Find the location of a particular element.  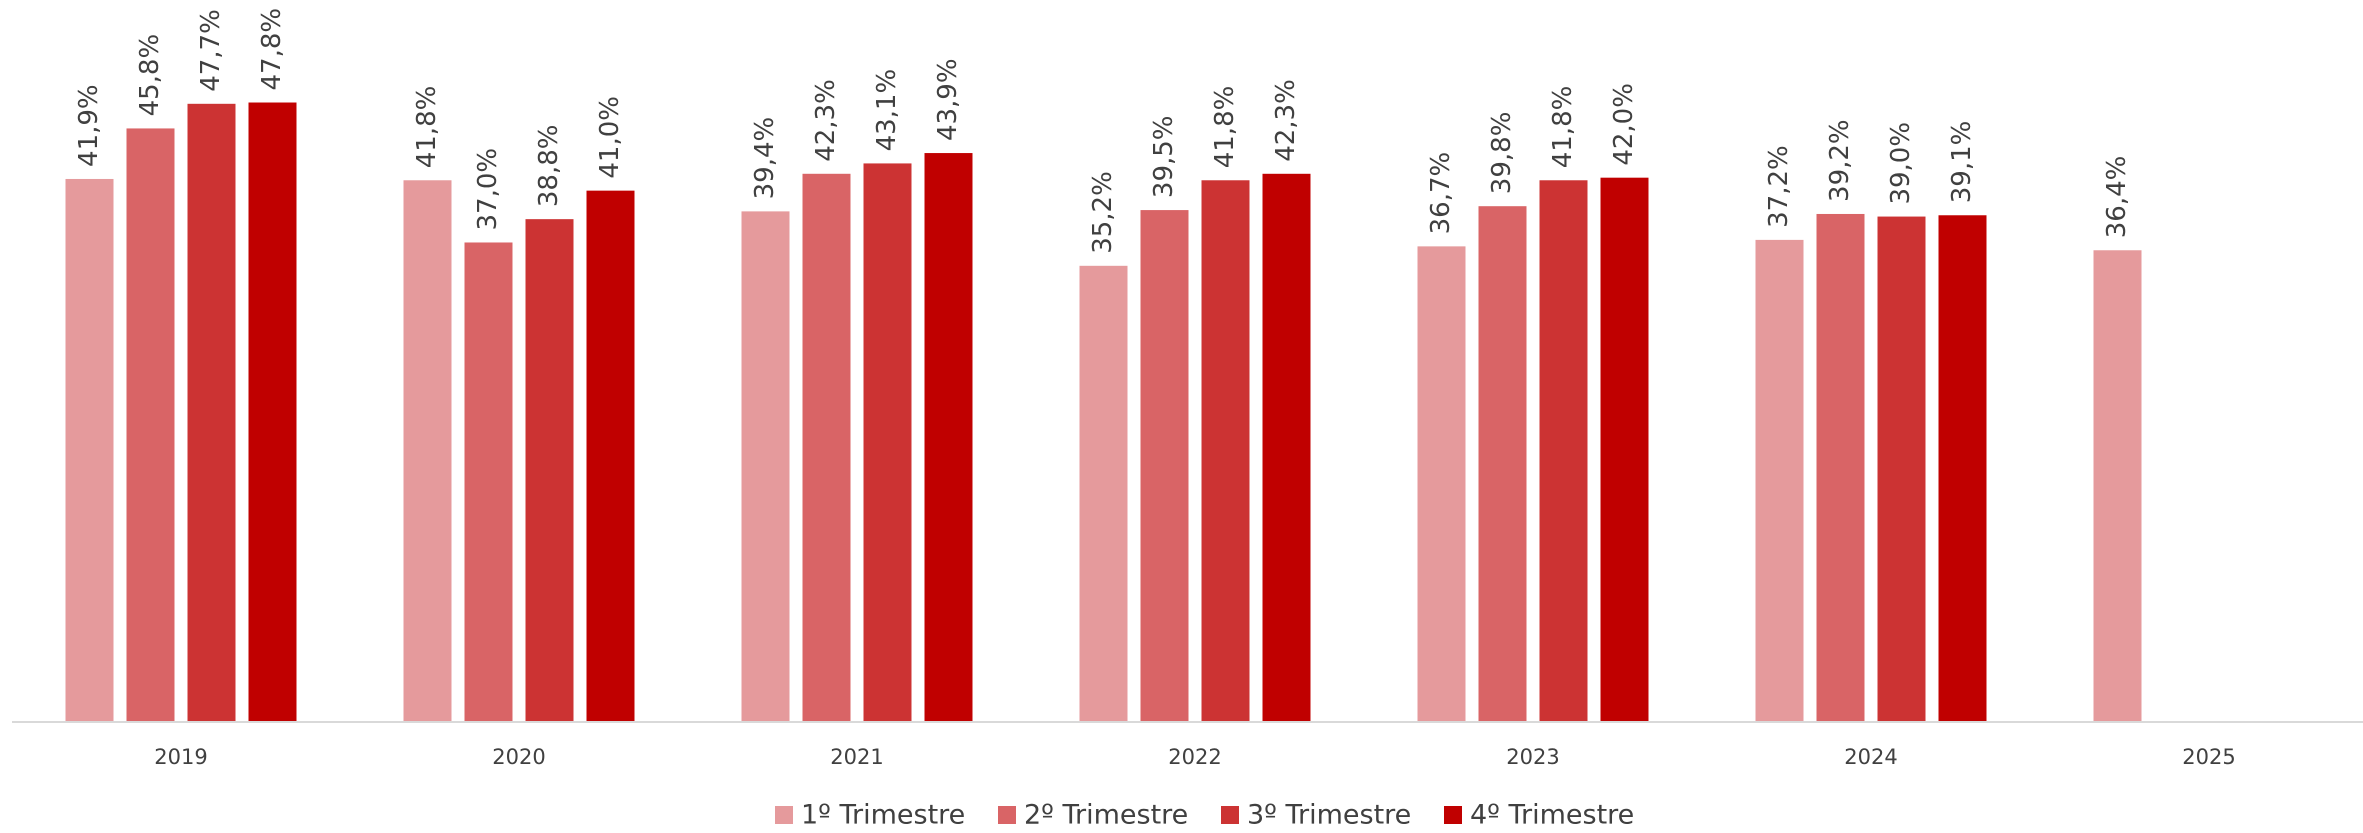

x-tick-label: 2021 is located at coordinates (856, 757).